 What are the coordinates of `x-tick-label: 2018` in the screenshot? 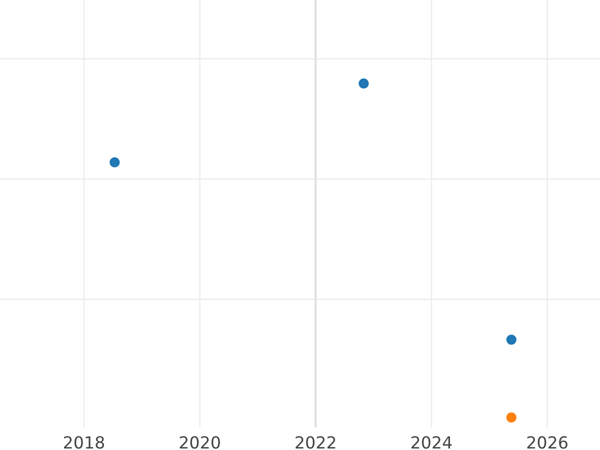 It's located at (84, 442).